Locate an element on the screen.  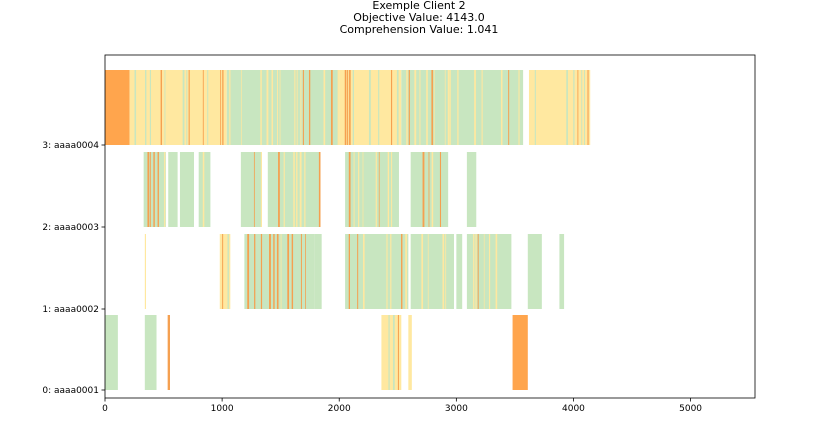
chart-title-line-2: Objective Value: 4143.0 is located at coordinates (419, 17).